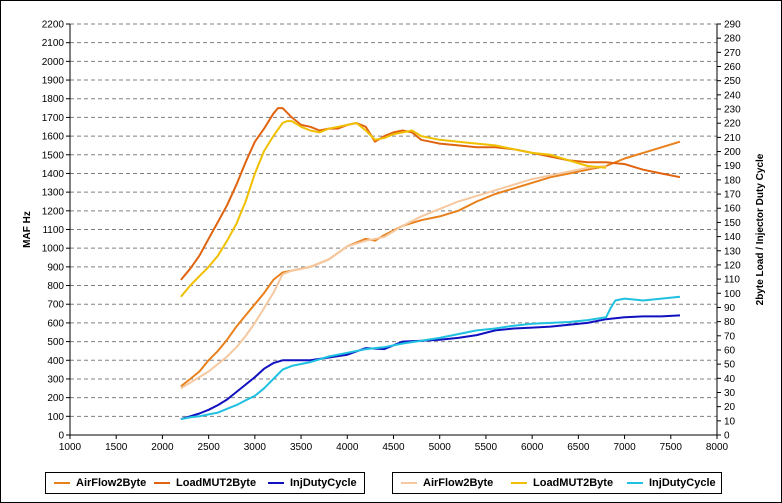 This screenshot has height=503, width=782. I want to click on y2-tick-label: 290, so click(732, 25).